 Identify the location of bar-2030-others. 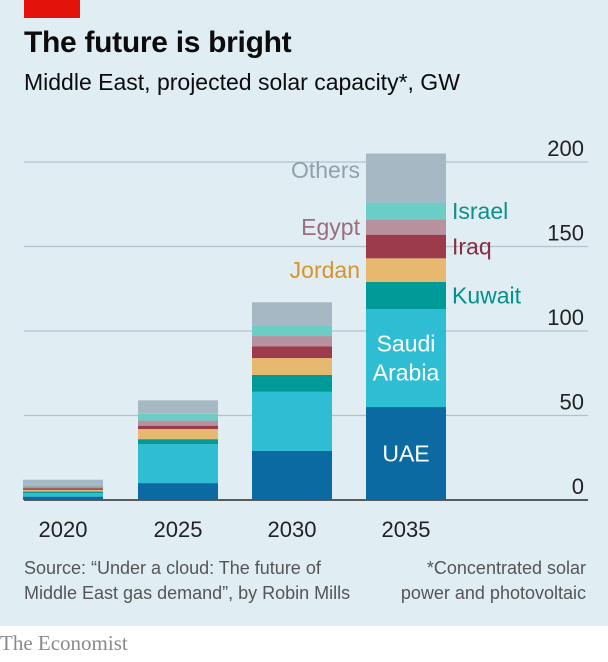
(292, 314).